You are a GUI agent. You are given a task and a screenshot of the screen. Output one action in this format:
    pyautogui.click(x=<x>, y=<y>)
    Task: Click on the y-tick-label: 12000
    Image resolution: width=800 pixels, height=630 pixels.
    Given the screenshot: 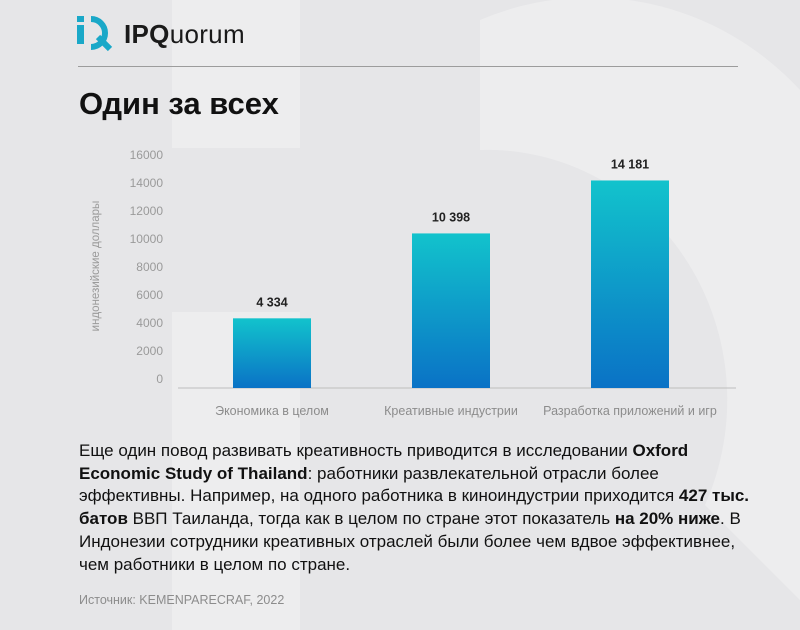 What is the action you would take?
    pyautogui.click(x=147, y=211)
    